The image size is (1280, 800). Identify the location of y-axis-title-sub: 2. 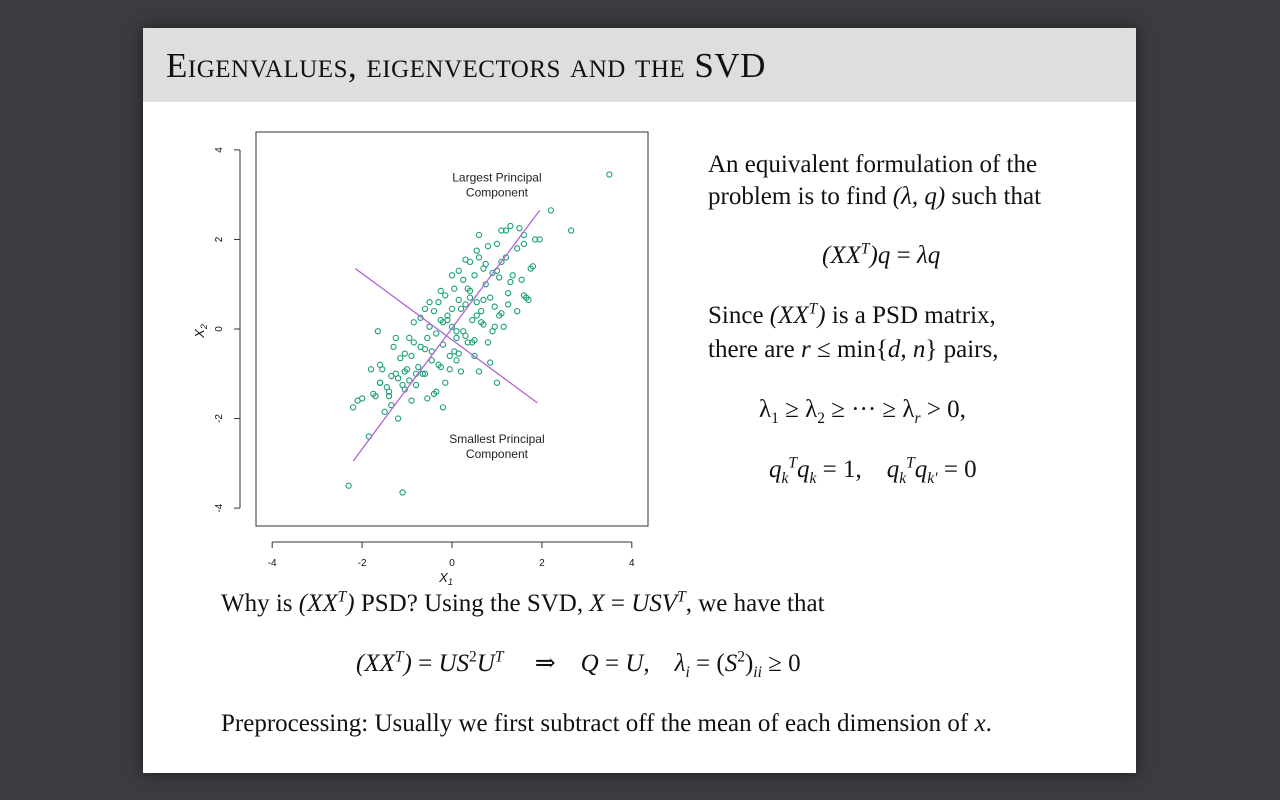
(204, 327).